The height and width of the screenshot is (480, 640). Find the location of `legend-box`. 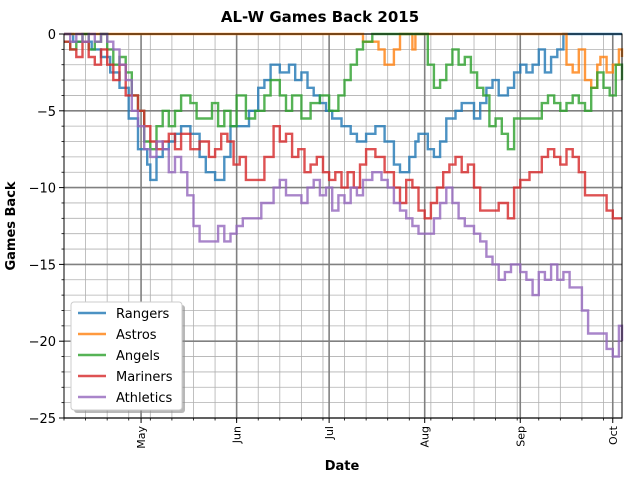

legend-box is located at coordinates (126, 356).